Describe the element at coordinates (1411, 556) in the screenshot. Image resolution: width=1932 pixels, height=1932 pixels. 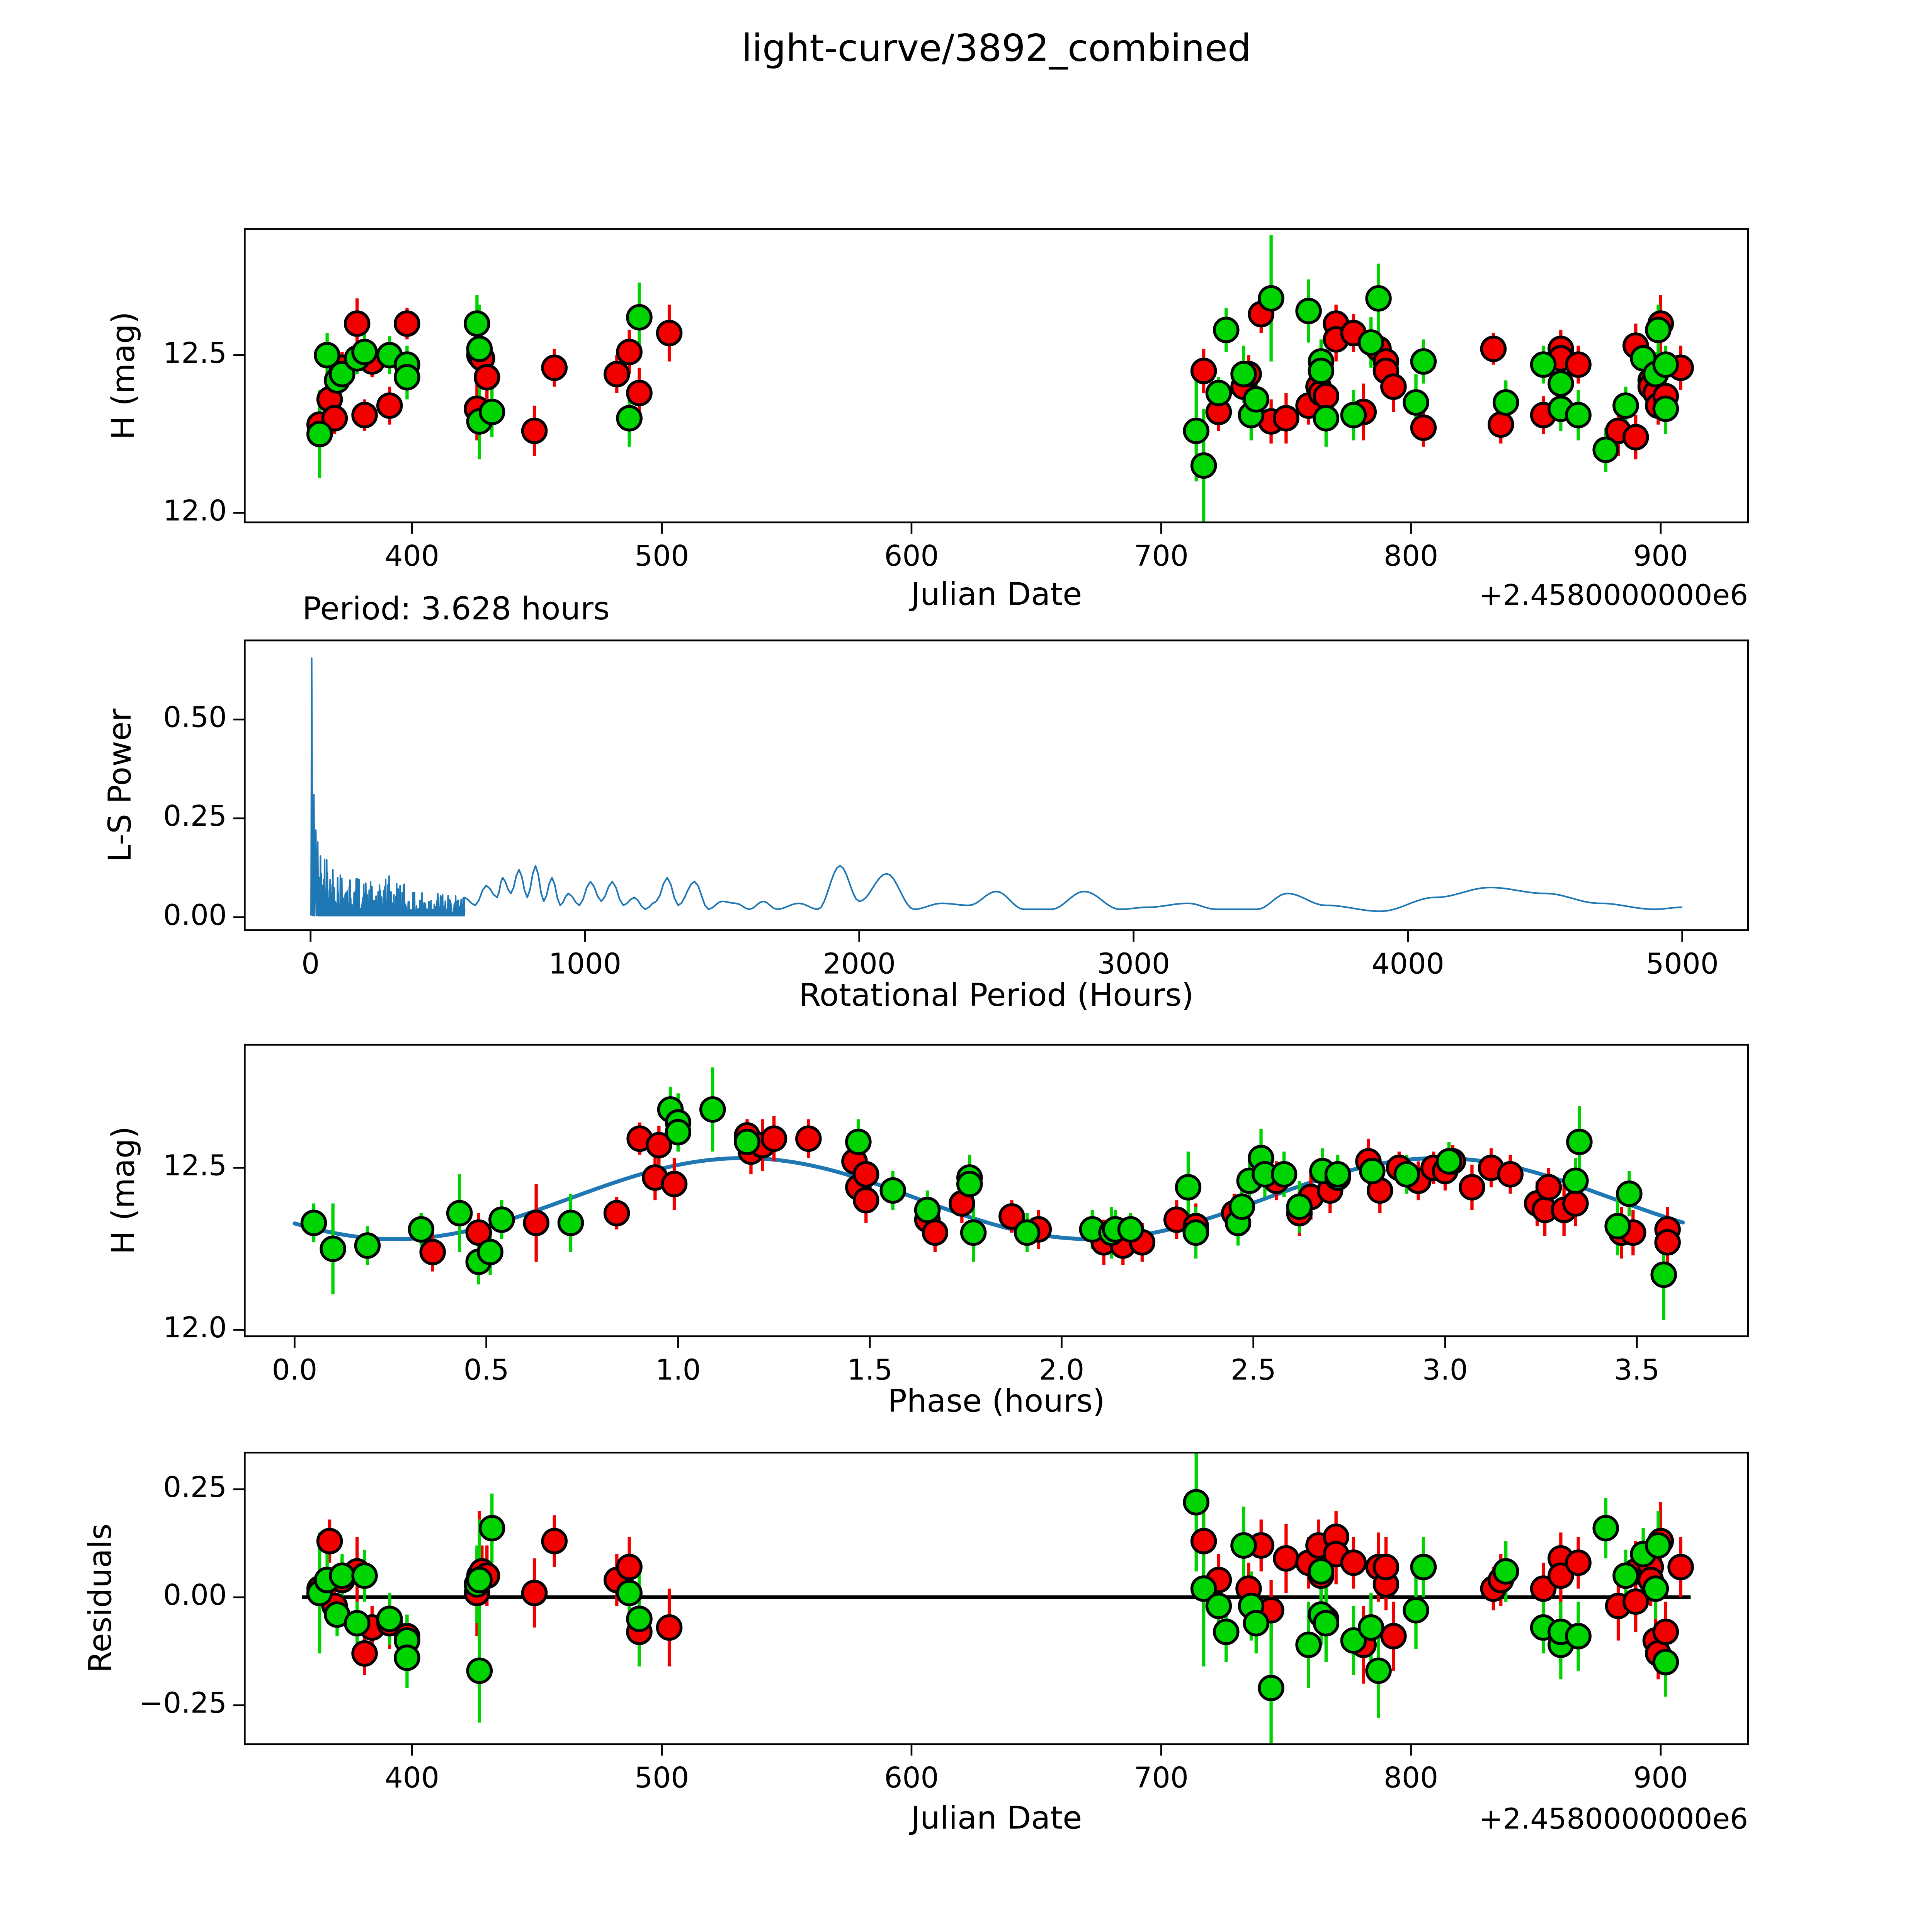
I see `x-tick-label: 800` at that location.